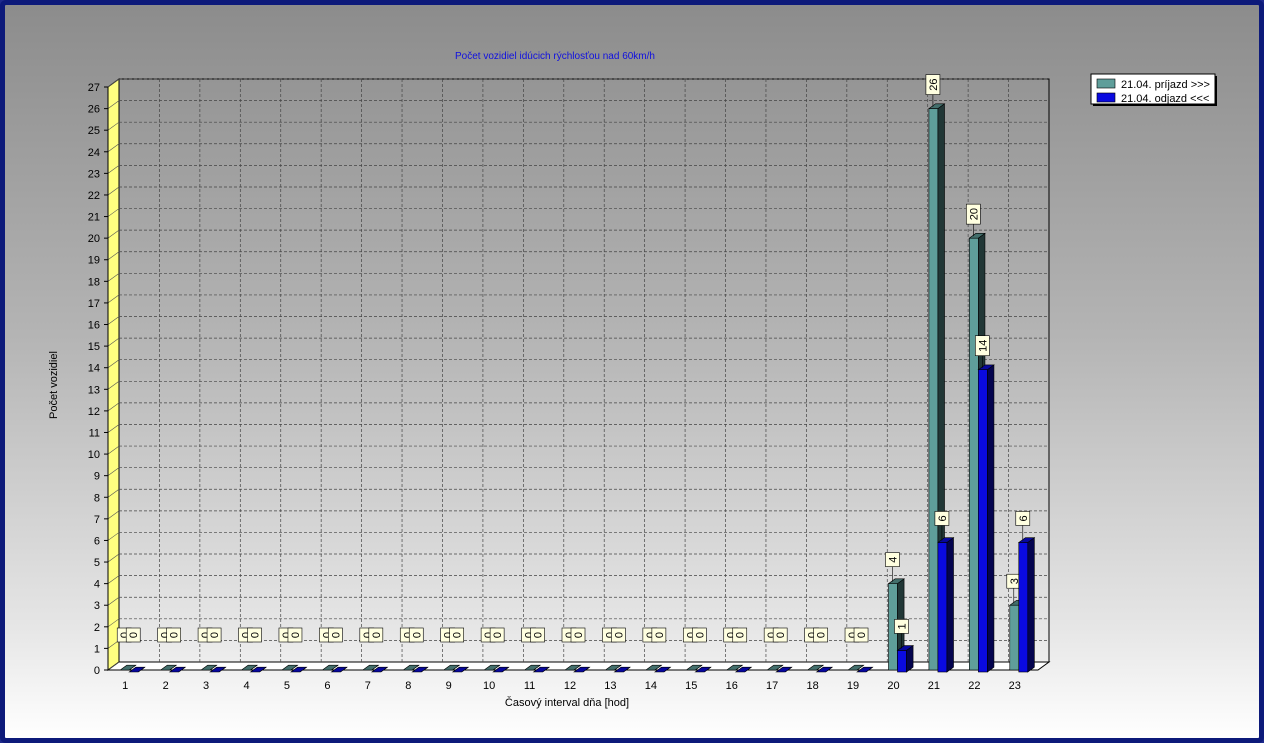  I want to click on data-label: 20, so click(974, 214).